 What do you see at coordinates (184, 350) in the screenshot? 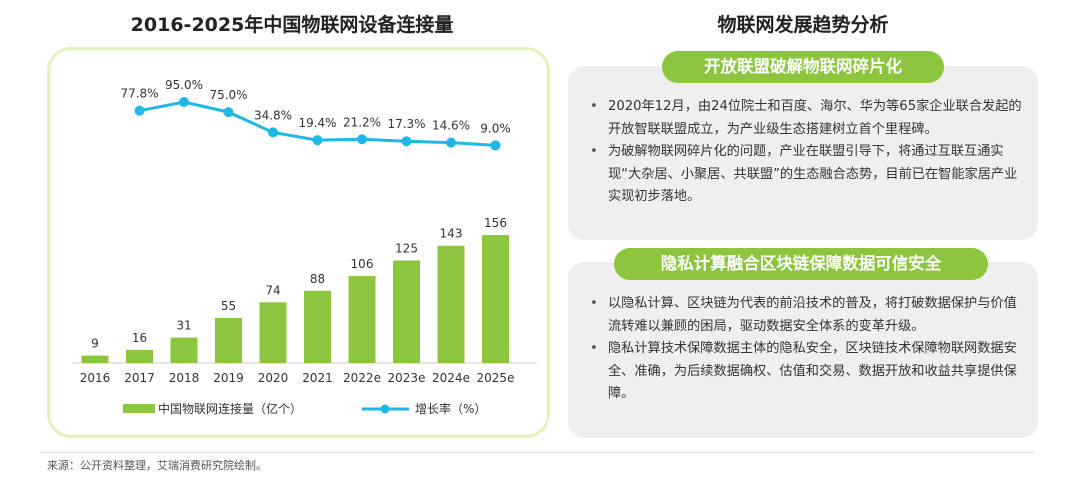
I see `bar-2018` at bounding box center [184, 350].